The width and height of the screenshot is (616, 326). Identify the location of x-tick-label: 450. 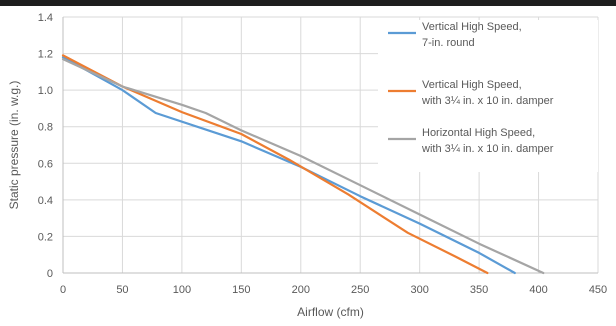
(598, 290).